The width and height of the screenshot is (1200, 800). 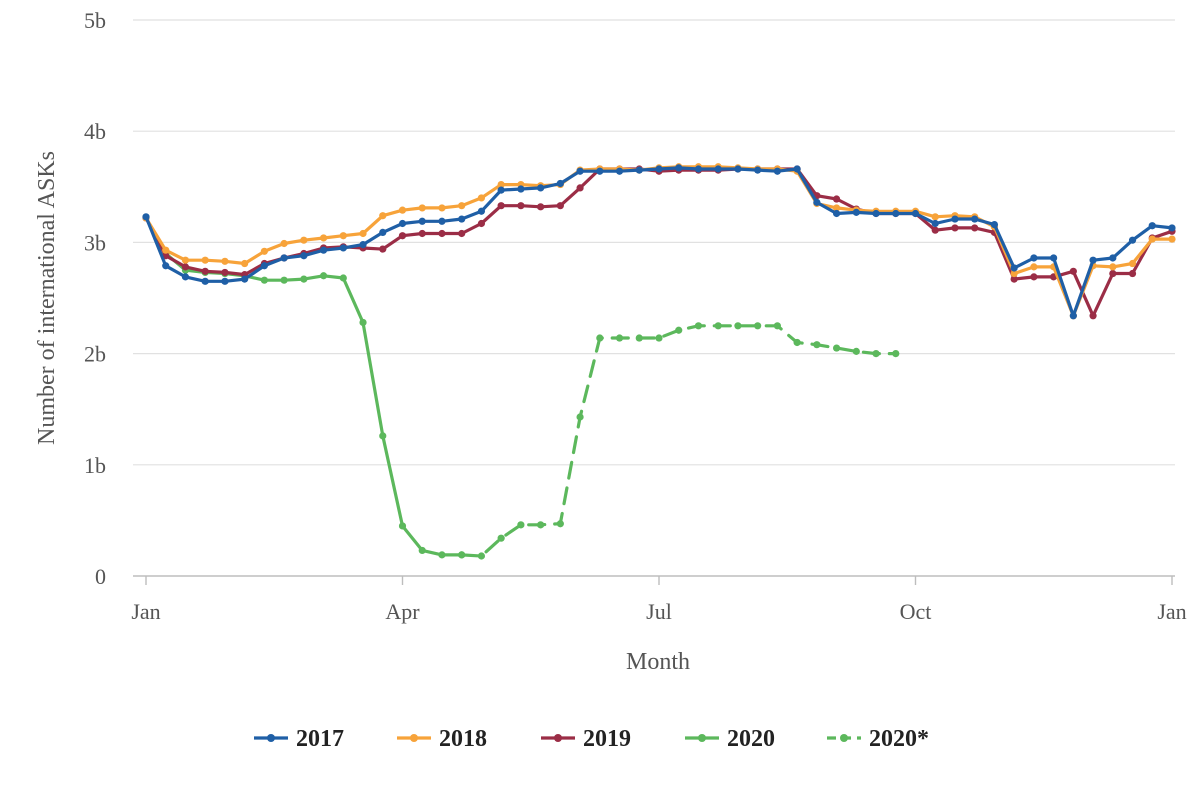 What do you see at coordinates (95, 354) in the screenshot?
I see `y-tick-label: 2b` at bounding box center [95, 354].